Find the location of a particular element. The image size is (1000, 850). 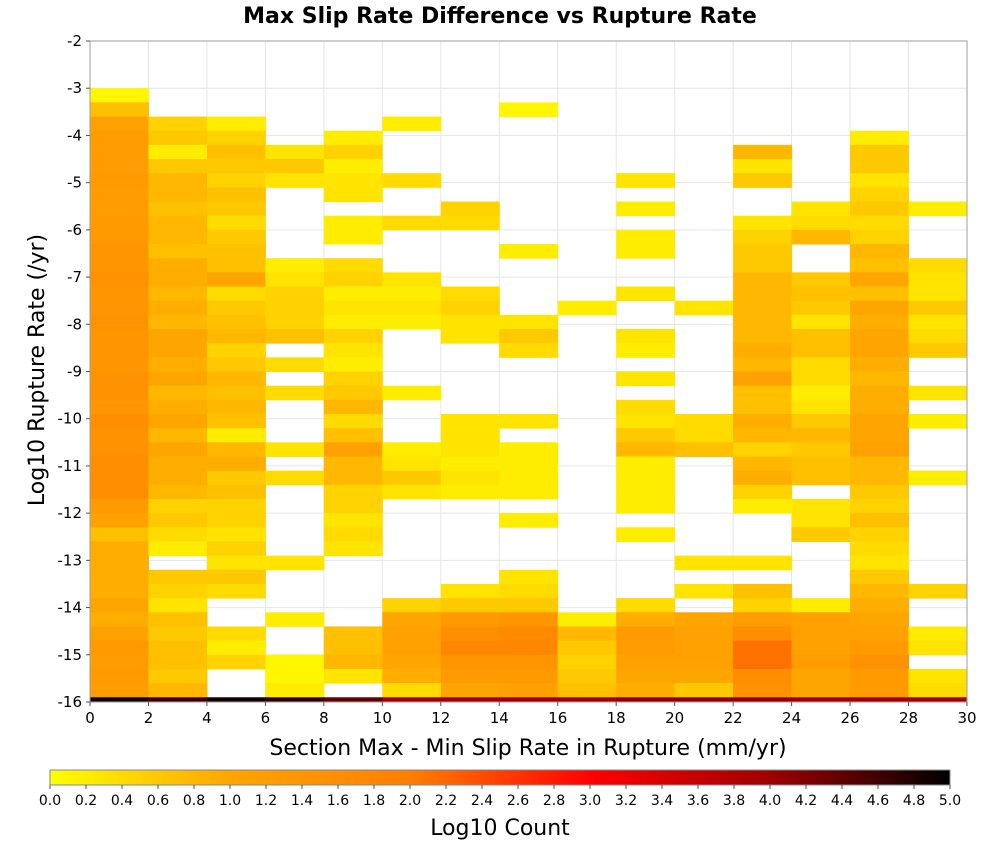

y-tick-label: -9 is located at coordinates (74, 372).